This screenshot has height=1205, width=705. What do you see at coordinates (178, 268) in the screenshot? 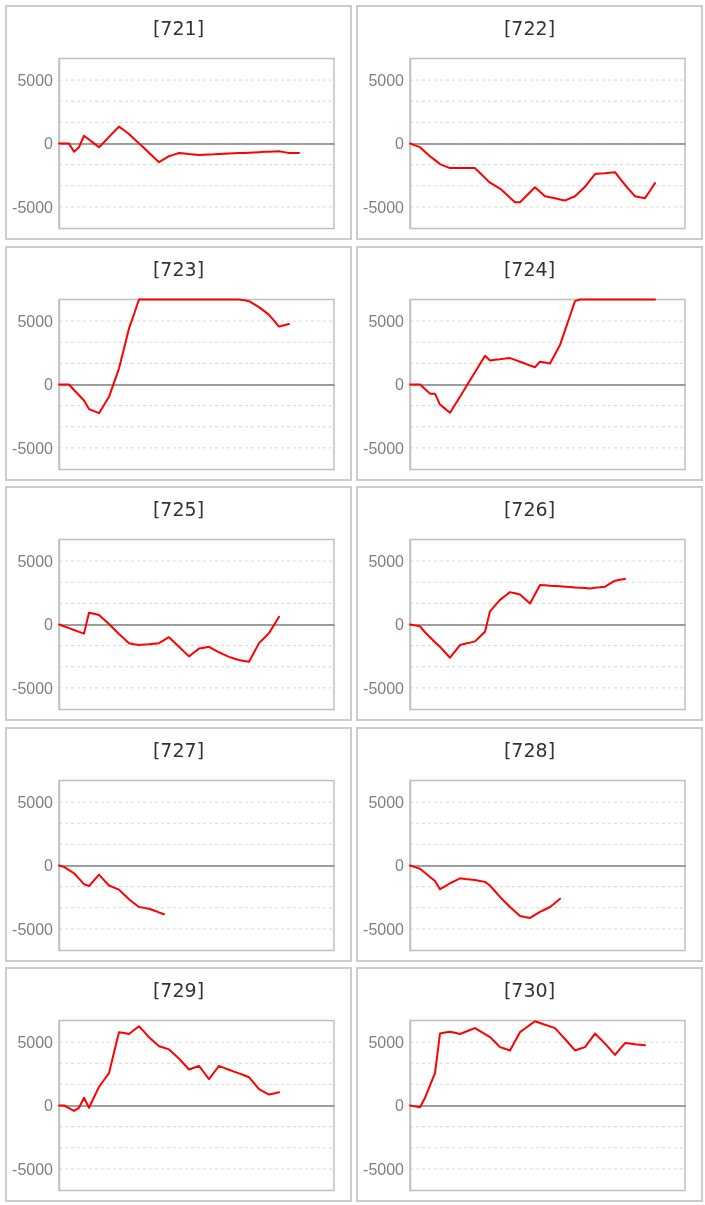
I see `chart-title: [723]` at bounding box center [178, 268].